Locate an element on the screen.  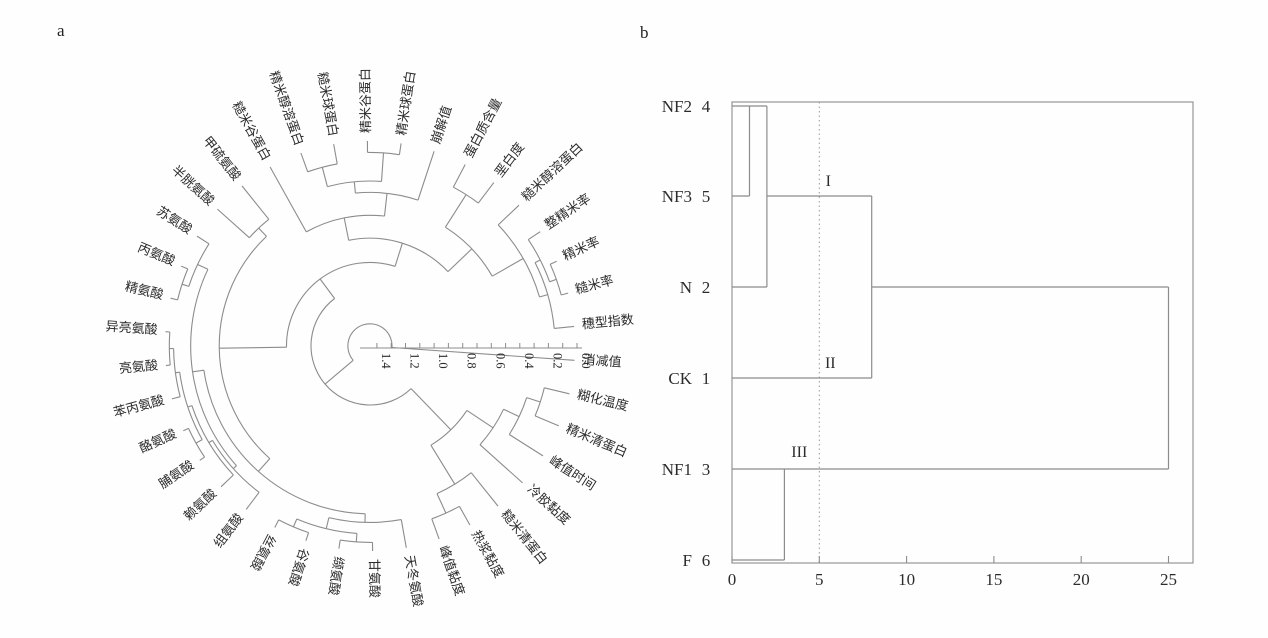
leaf-label: 组氨酸 is located at coordinates (229, 530).